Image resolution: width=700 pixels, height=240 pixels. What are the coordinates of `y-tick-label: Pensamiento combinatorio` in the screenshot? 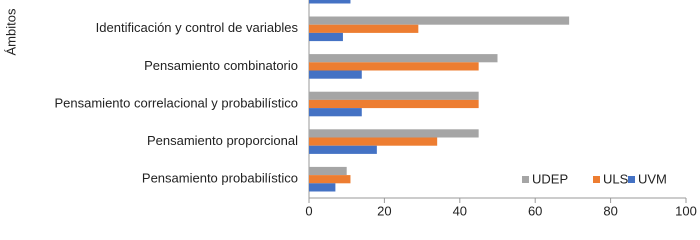 It's located at (221, 65).